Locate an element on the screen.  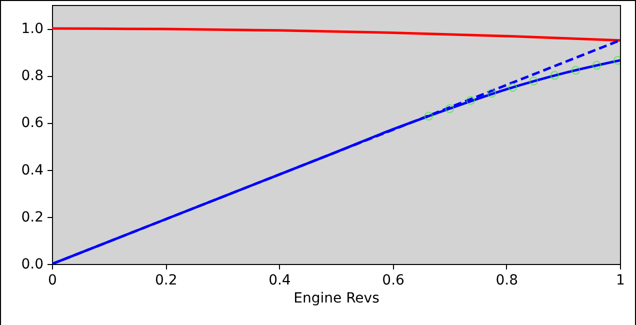
y-tick-label: 0.8 is located at coordinates (32, 76).